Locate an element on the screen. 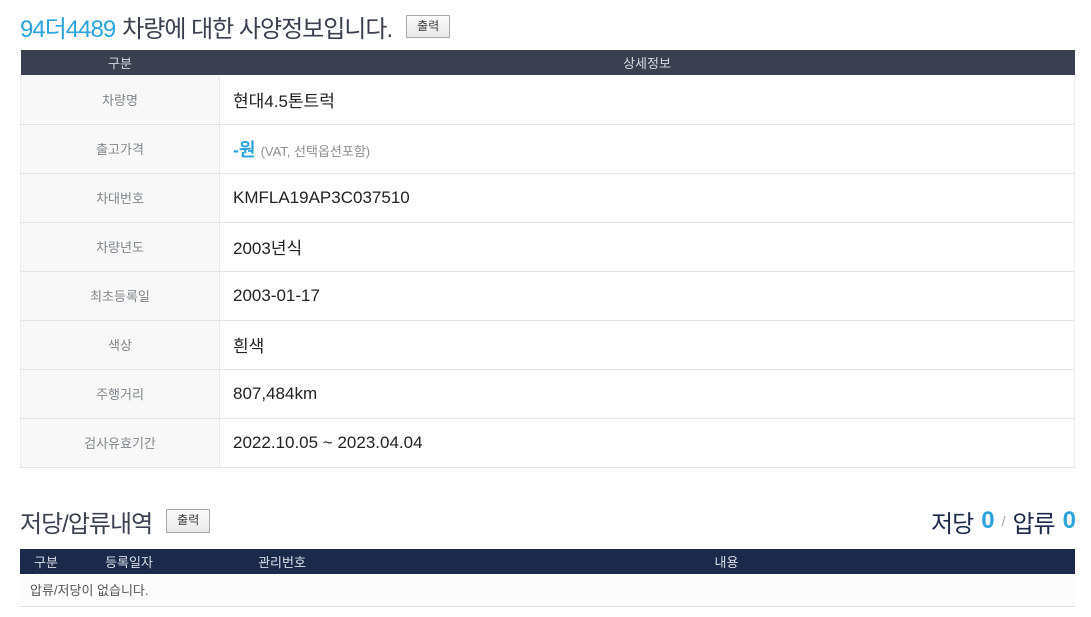  row-value-inspection-period: 2022.10.05 ~ 2023.04.04 is located at coordinates (647, 443).